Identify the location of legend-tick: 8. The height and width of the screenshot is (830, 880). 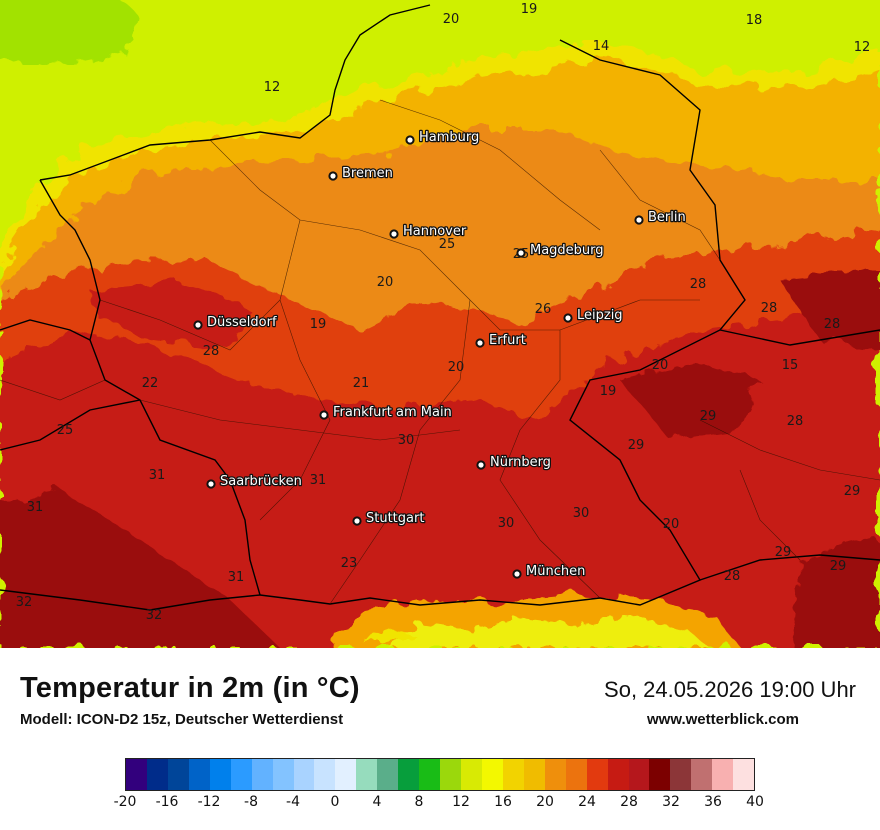
(419, 802).